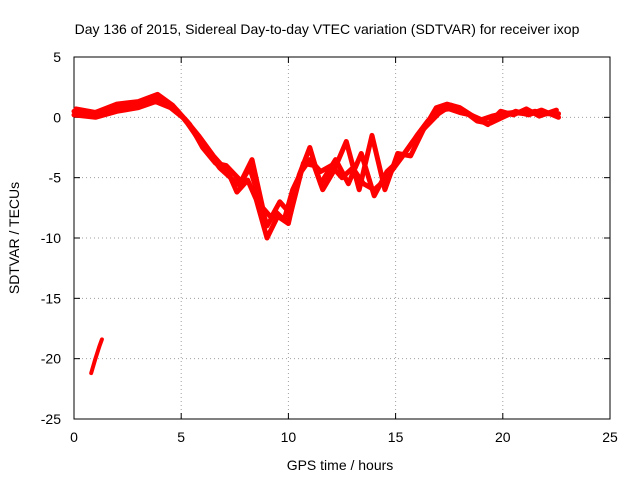 This screenshot has height=480, width=640. Describe the element at coordinates (57, 117) in the screenshot. I see `y-tick-label: 0` at that location.